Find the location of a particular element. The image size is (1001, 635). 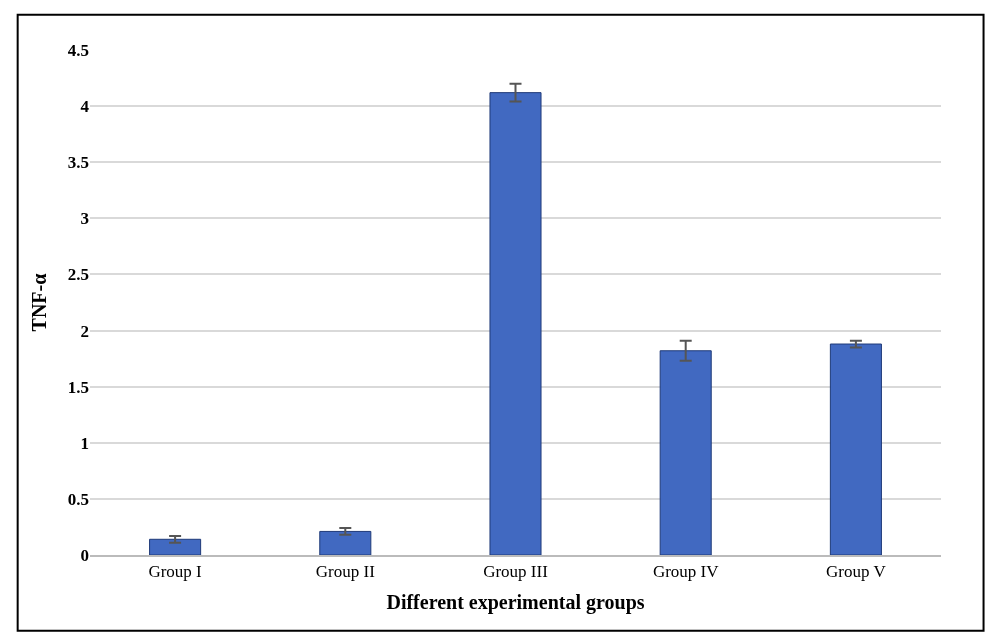

y-tick-label: 0 is located at coordinates (84, 555).